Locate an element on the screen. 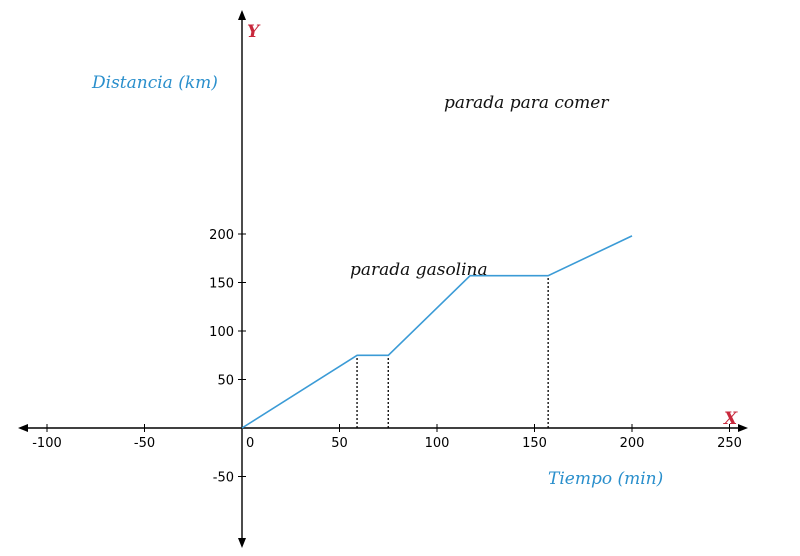 Image resolution: width=800 pixels, height=556 pixels. x-tick-label: 100 is located at coordinates (437, 443).